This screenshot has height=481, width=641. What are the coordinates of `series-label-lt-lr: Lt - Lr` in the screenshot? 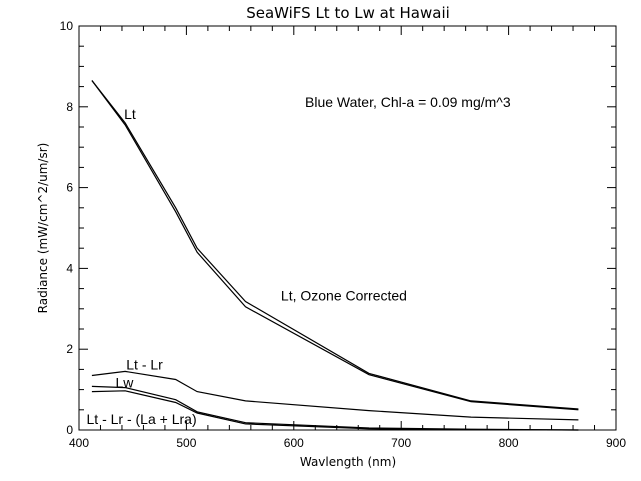 It's located at (144, 364).